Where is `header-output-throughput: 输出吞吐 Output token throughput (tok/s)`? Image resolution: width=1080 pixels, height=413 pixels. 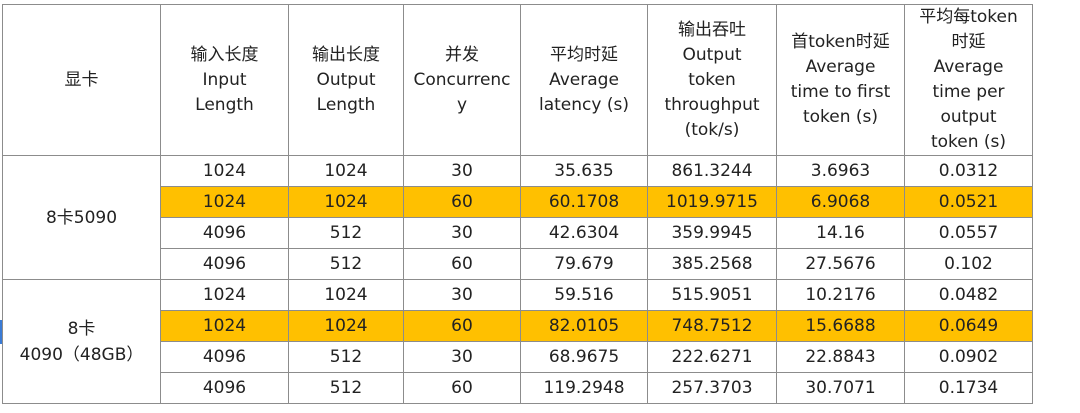
header-output-throughput: 输出吞吐 Output token throughput (tok/s) is located at coordinates (712, 80).